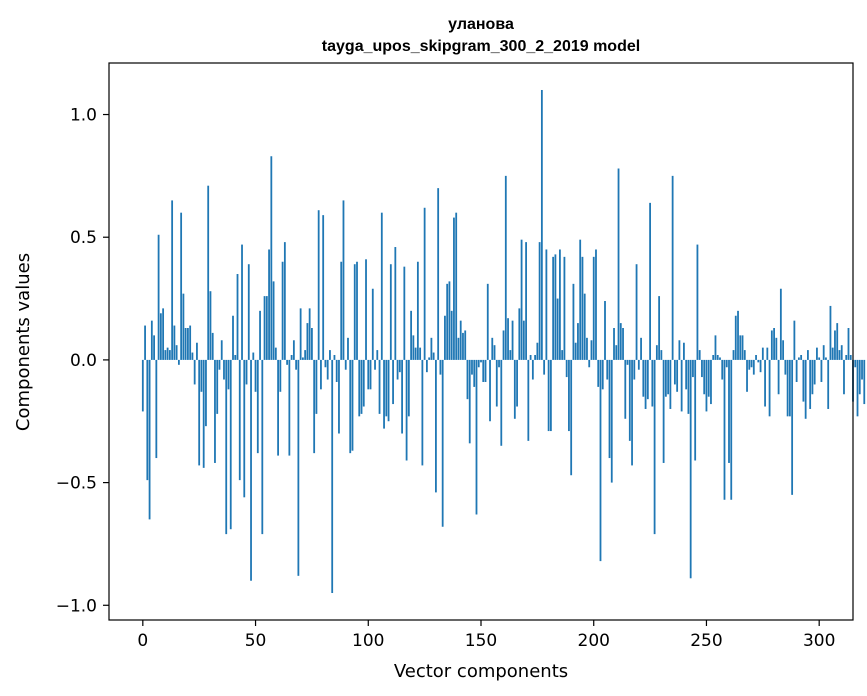  What do you see at coordinates (481, 671) in the screenshot?
I see `x-axis-label: Vector components` at bounding box center [481, 671].